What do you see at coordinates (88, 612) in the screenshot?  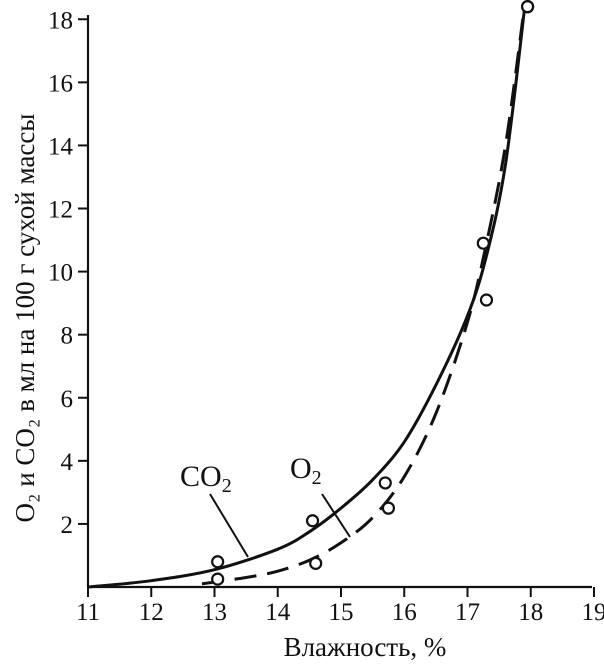 I see `x-tick-label: 11` at bounding box center [88, 612].